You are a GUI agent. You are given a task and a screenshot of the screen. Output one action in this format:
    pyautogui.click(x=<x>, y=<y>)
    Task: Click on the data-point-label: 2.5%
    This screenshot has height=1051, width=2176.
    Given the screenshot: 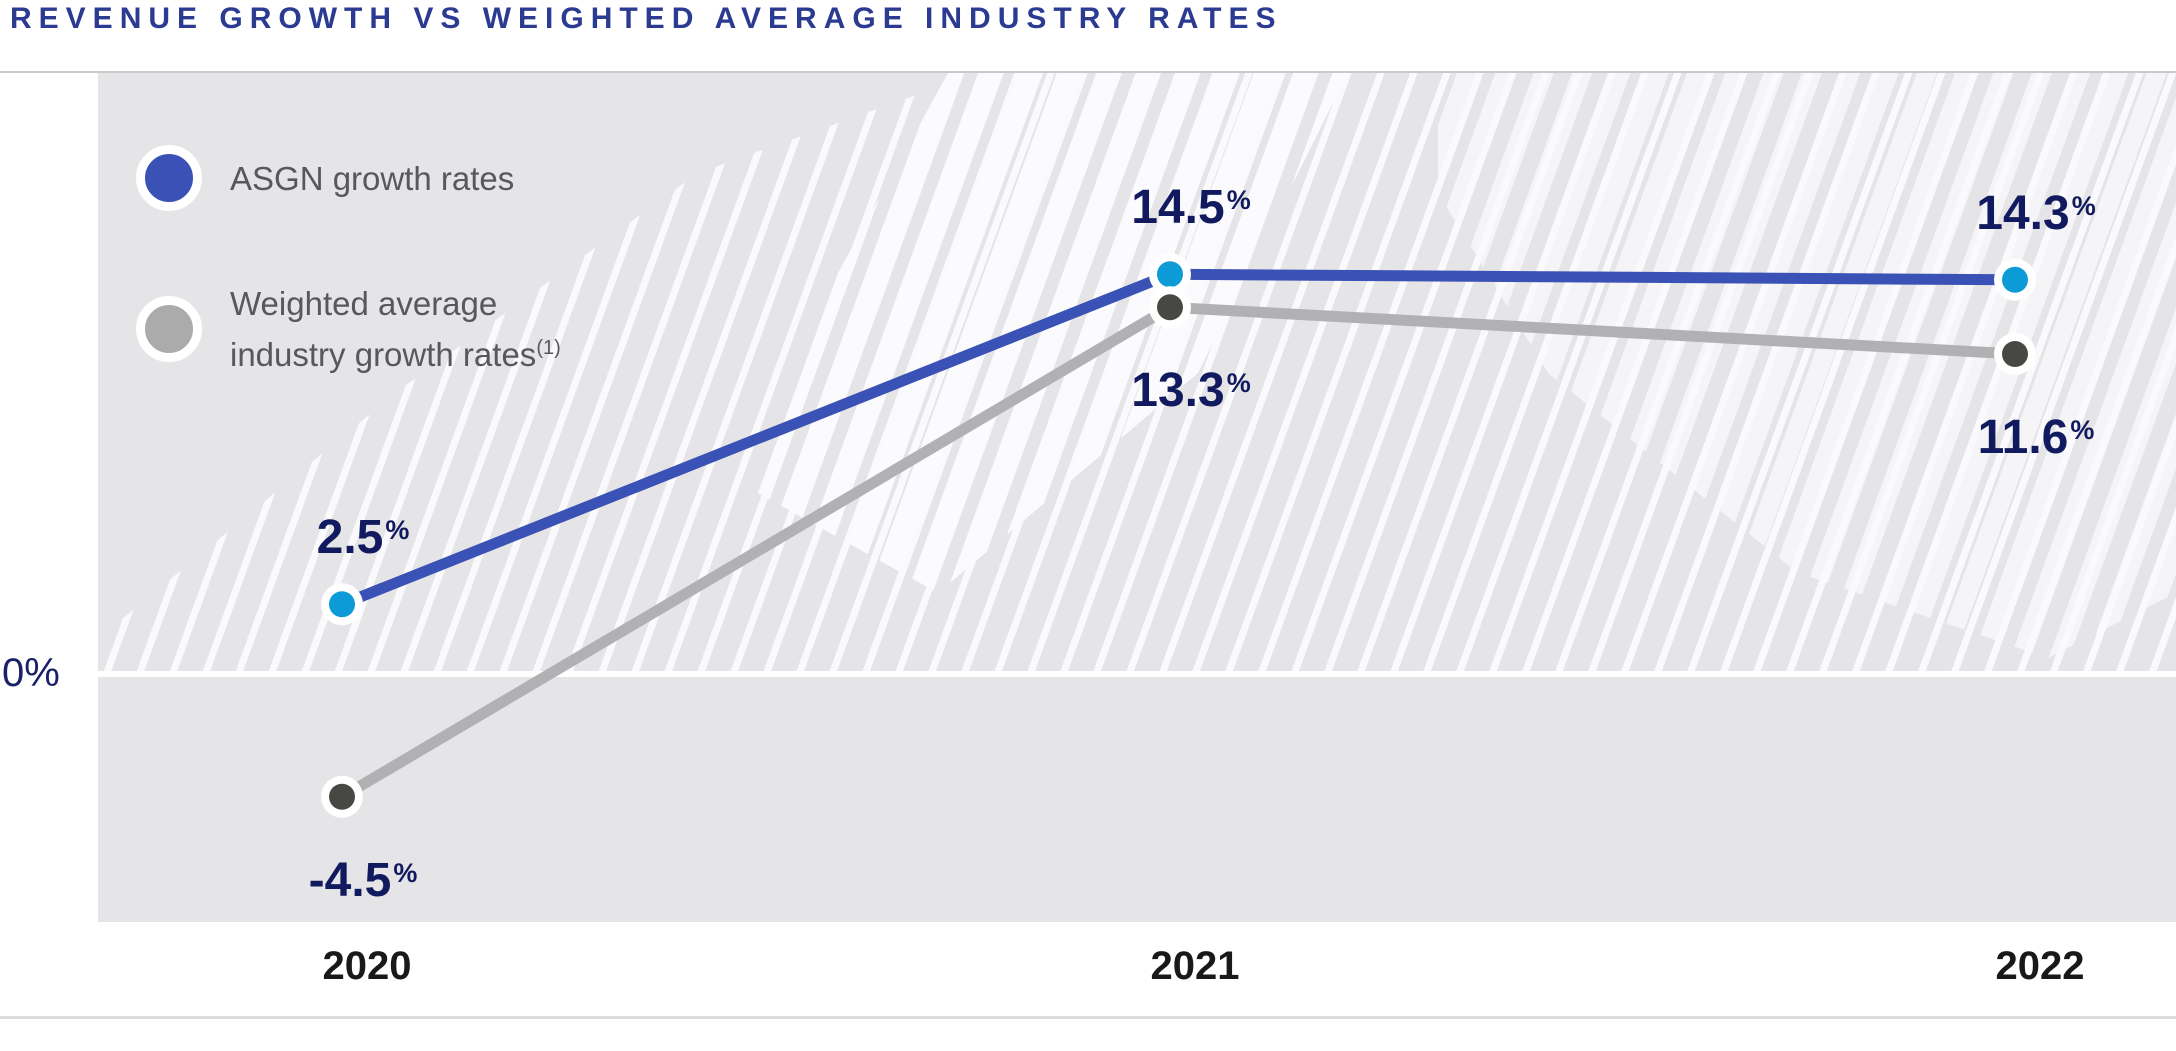 What is the action you would take?
    pyautogui.click(x=363, y=538)
    